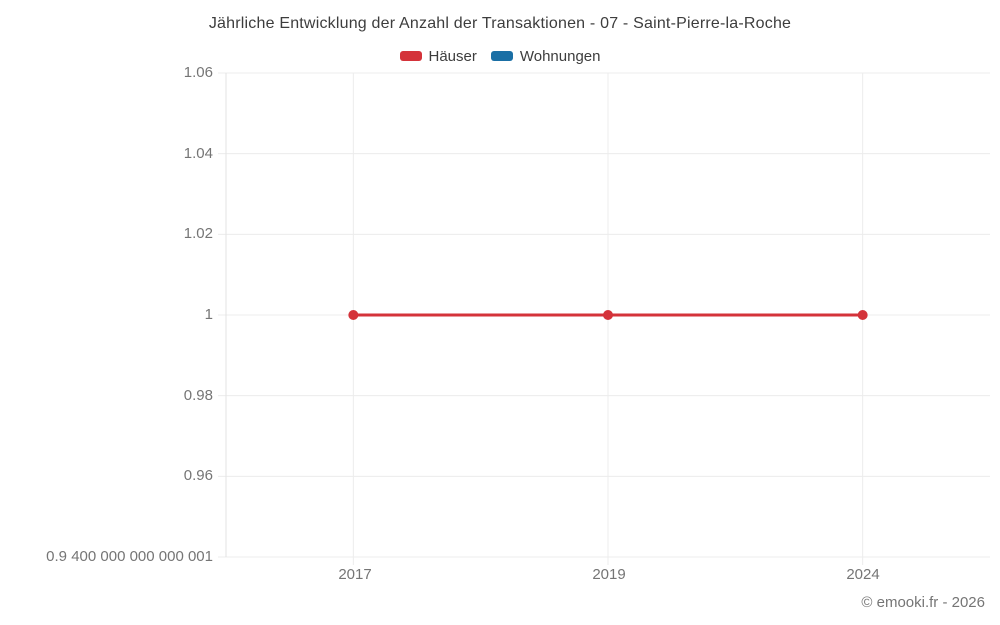 This screenshot has width=1000, height=625. I want to click on y-axis-tick-label: 0.9 400 000 000 000 001, so click(129, 556).